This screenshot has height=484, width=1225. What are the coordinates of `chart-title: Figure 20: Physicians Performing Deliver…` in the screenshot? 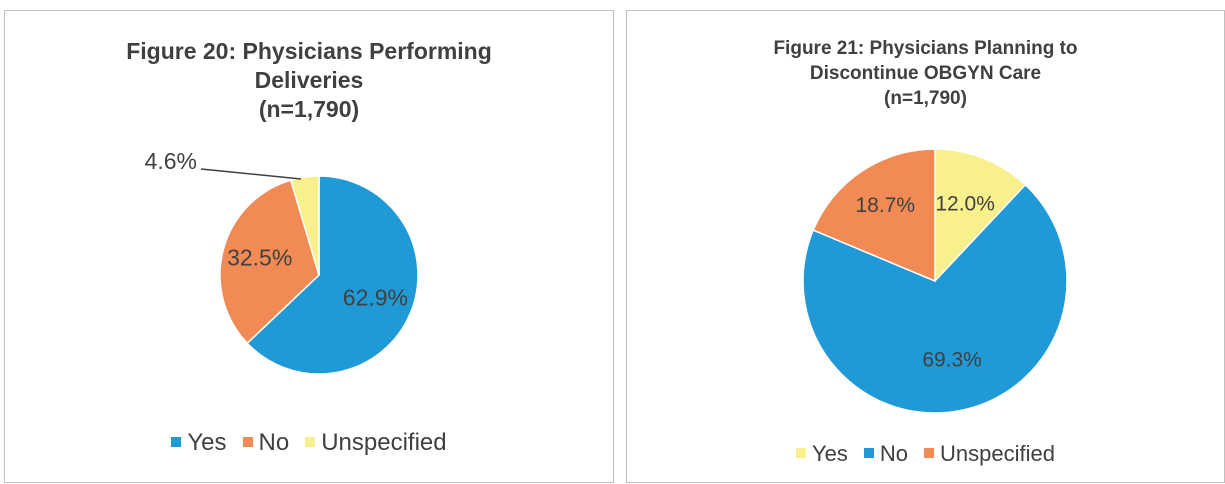 It's located at (309, 80).